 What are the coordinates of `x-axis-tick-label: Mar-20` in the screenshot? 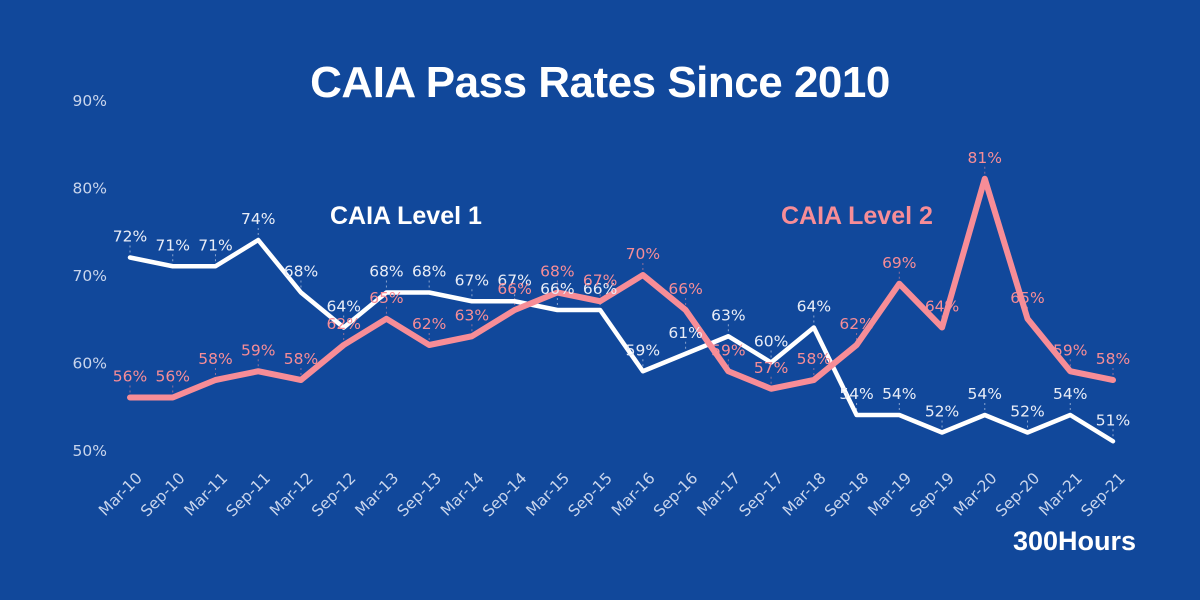 It's located at (975, 494).